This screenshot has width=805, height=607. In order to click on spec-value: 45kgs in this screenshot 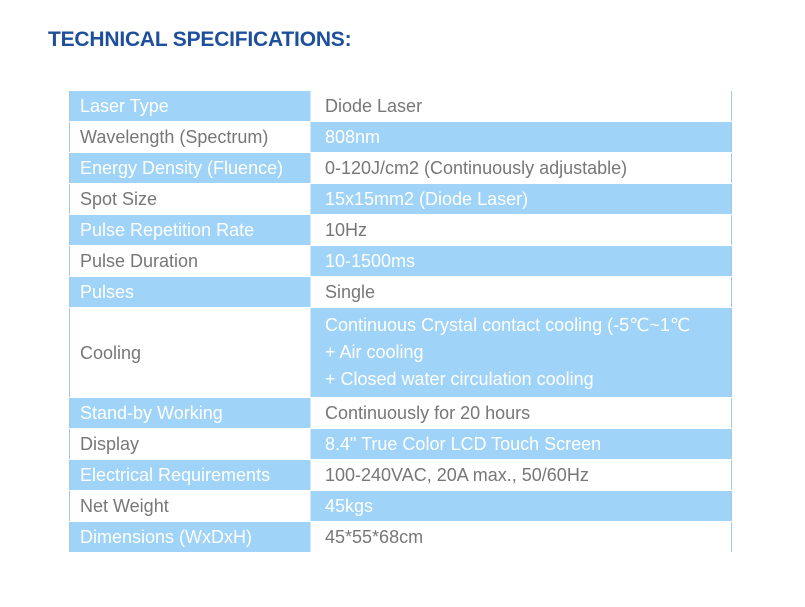, I will do `click(521, 506)`.